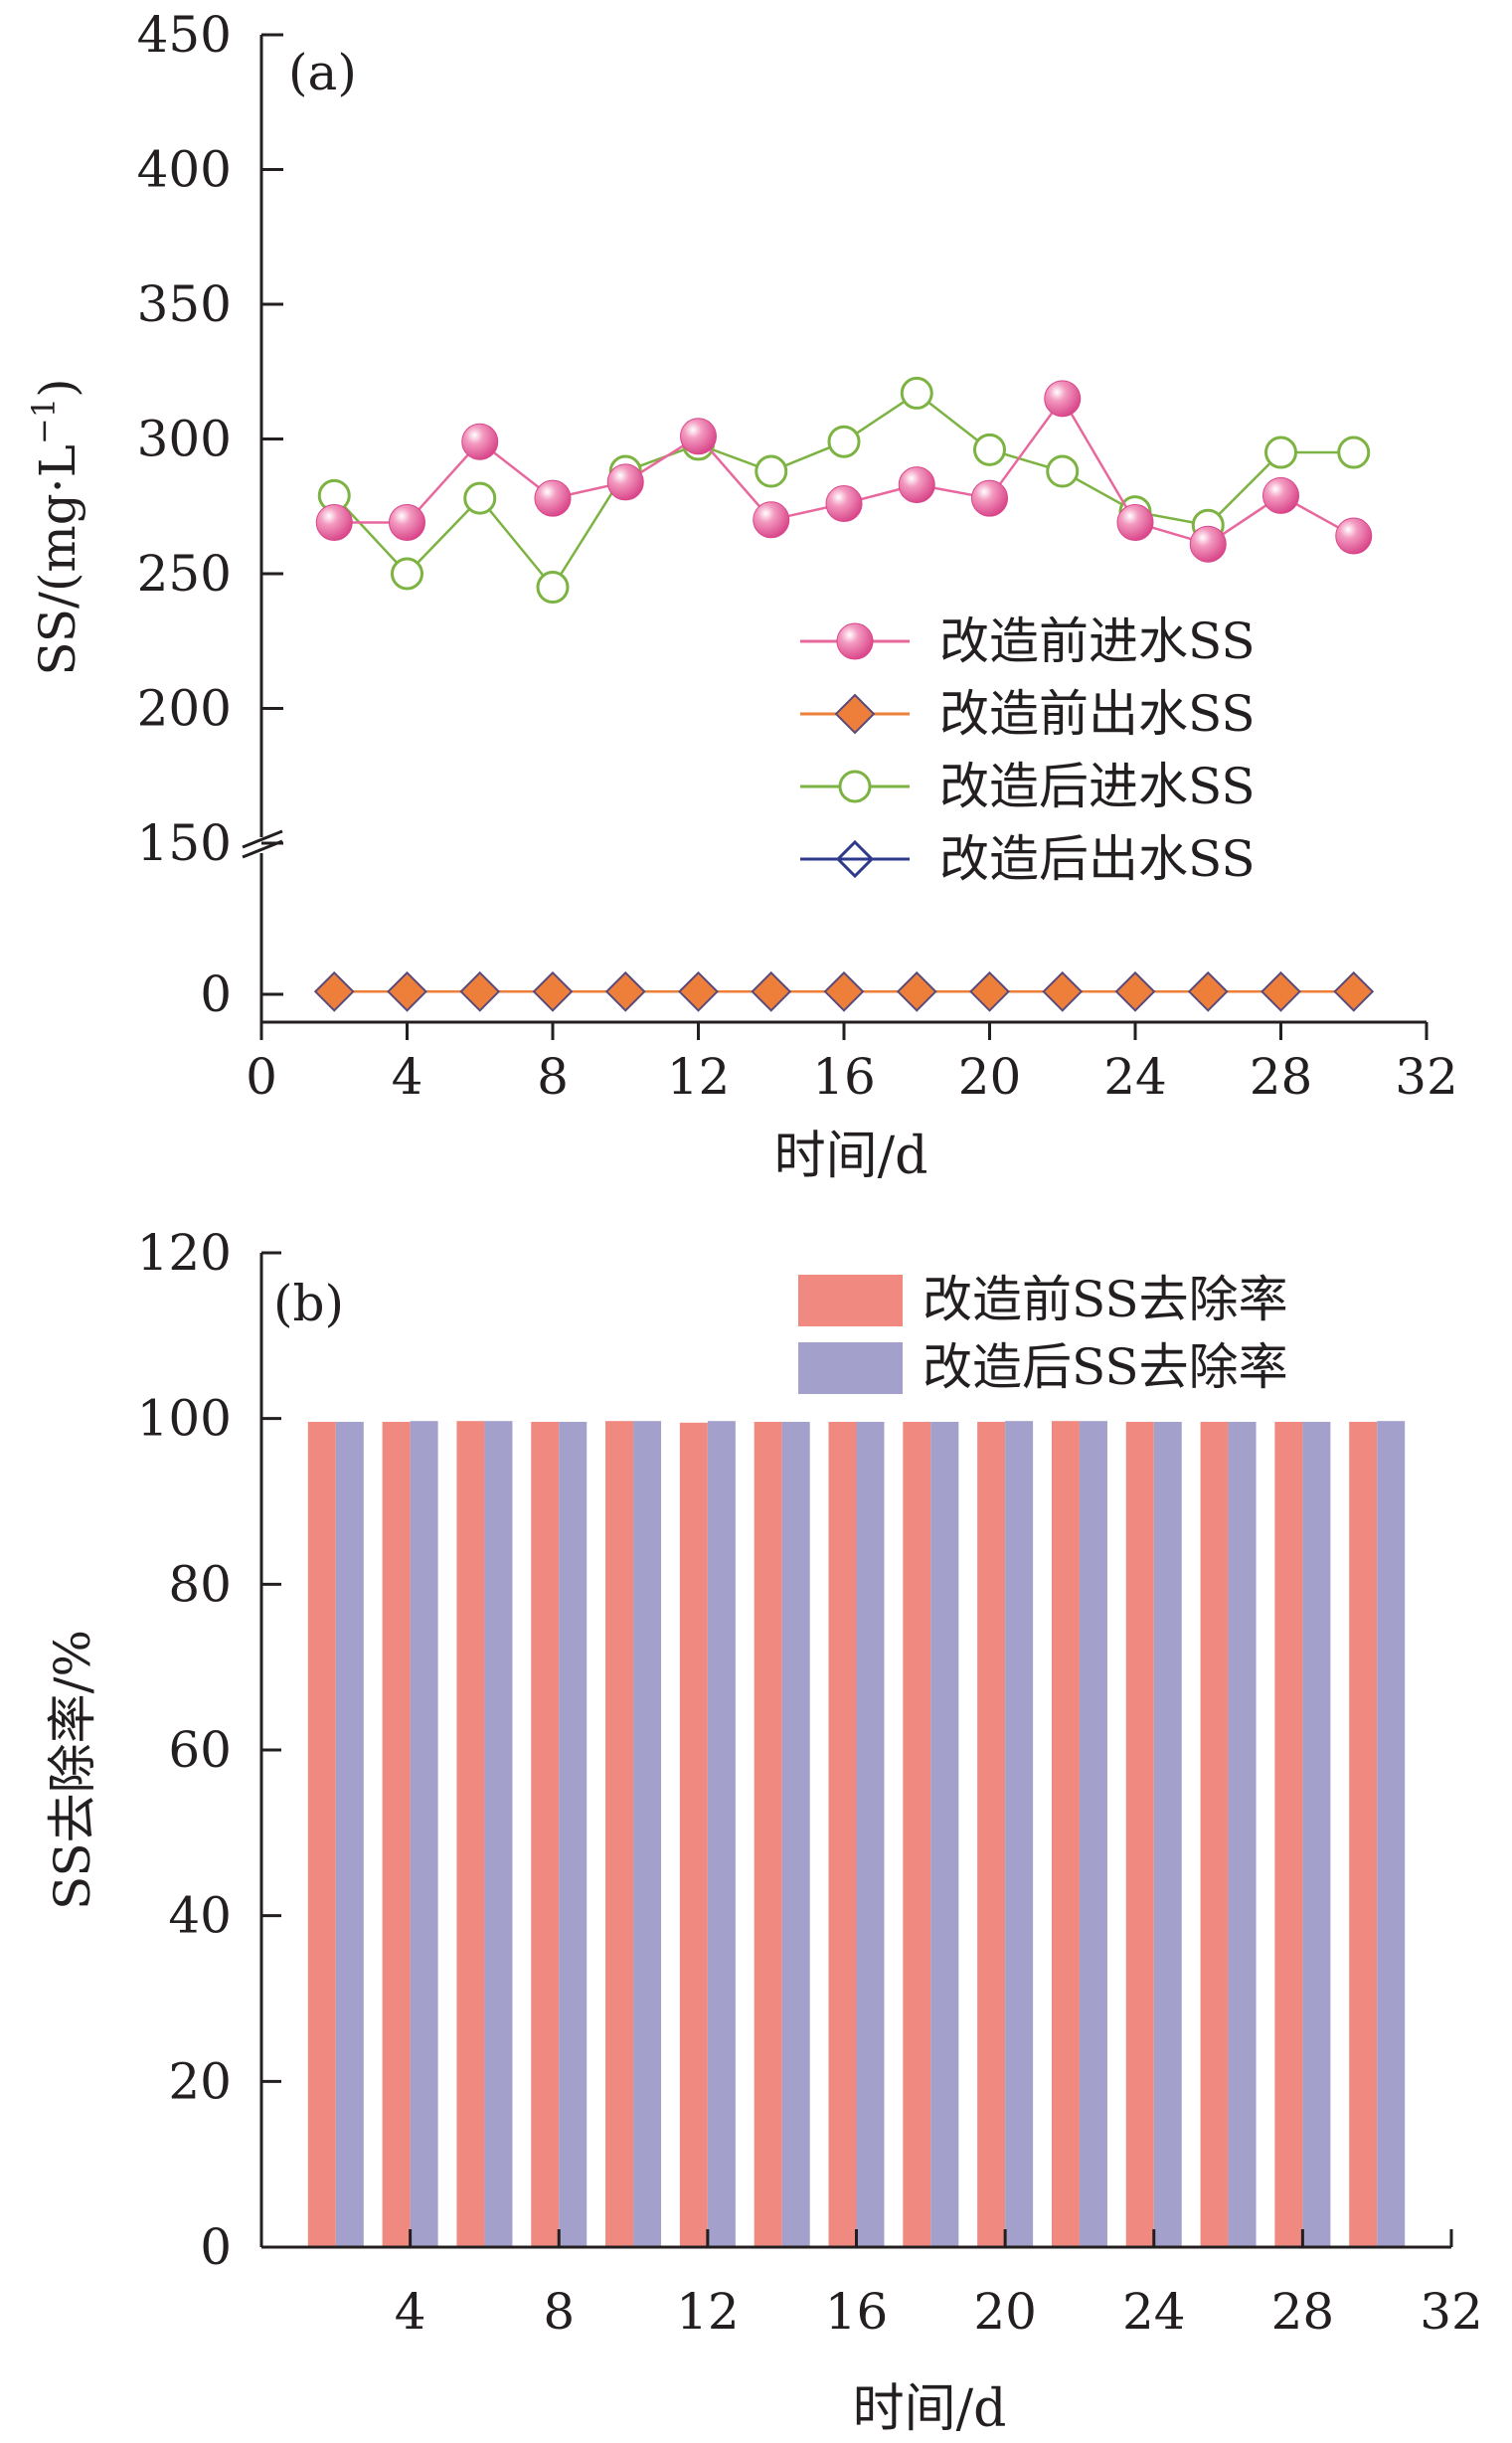 This screenshot has width=1512, height=2443. I want to click on y-axis-label-a: SS/(mg·L−1), so click(55, 526).